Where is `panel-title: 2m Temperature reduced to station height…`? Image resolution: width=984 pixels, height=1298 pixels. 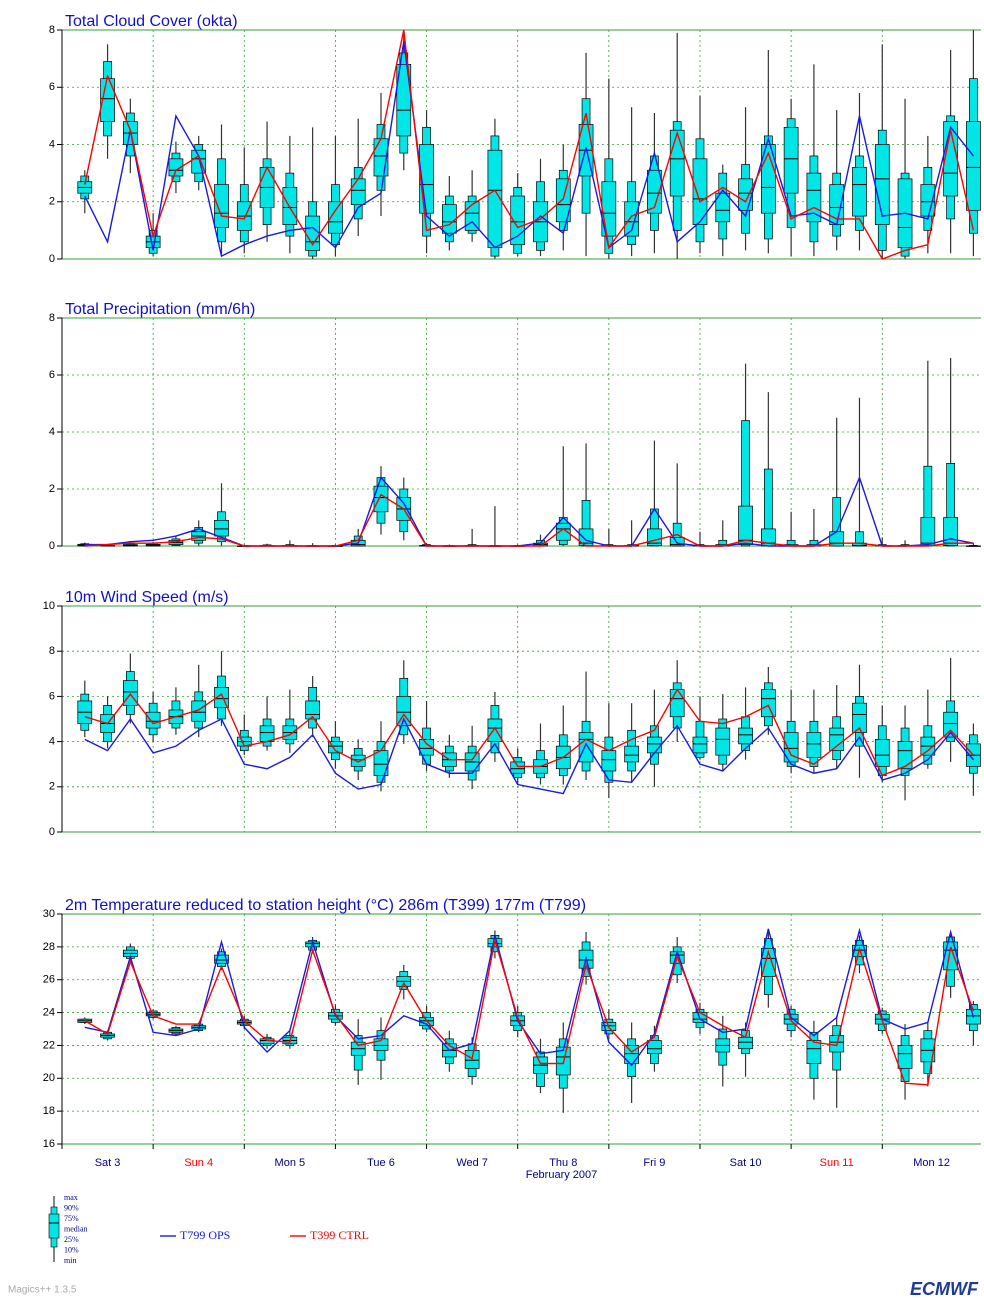 panel-title: 2m Temperature reduced to station height… is located at coordinates (325, 905).